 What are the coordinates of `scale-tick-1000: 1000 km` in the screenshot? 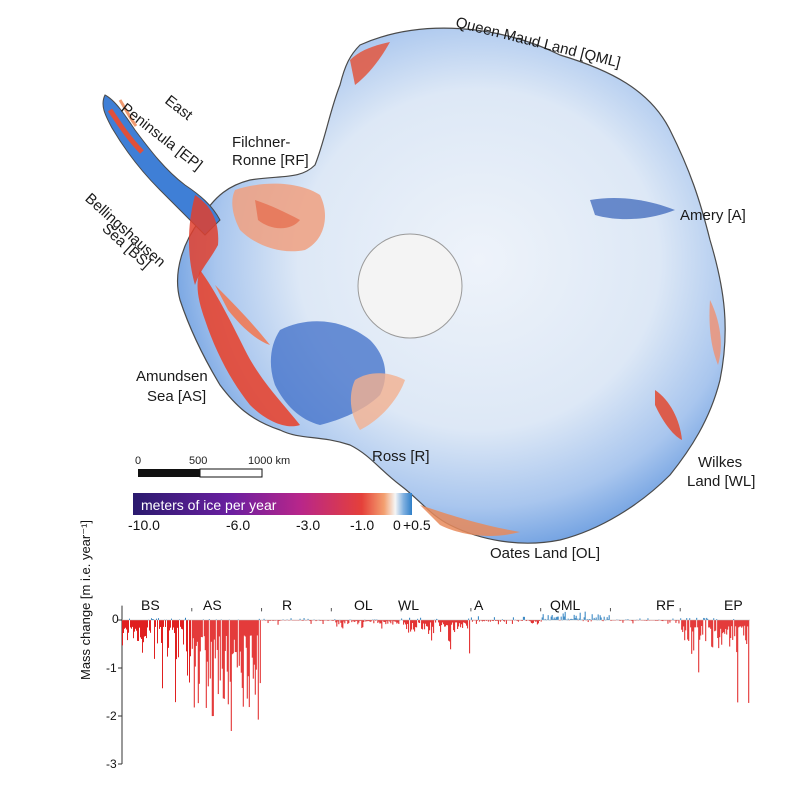 It's located at (269, 461).